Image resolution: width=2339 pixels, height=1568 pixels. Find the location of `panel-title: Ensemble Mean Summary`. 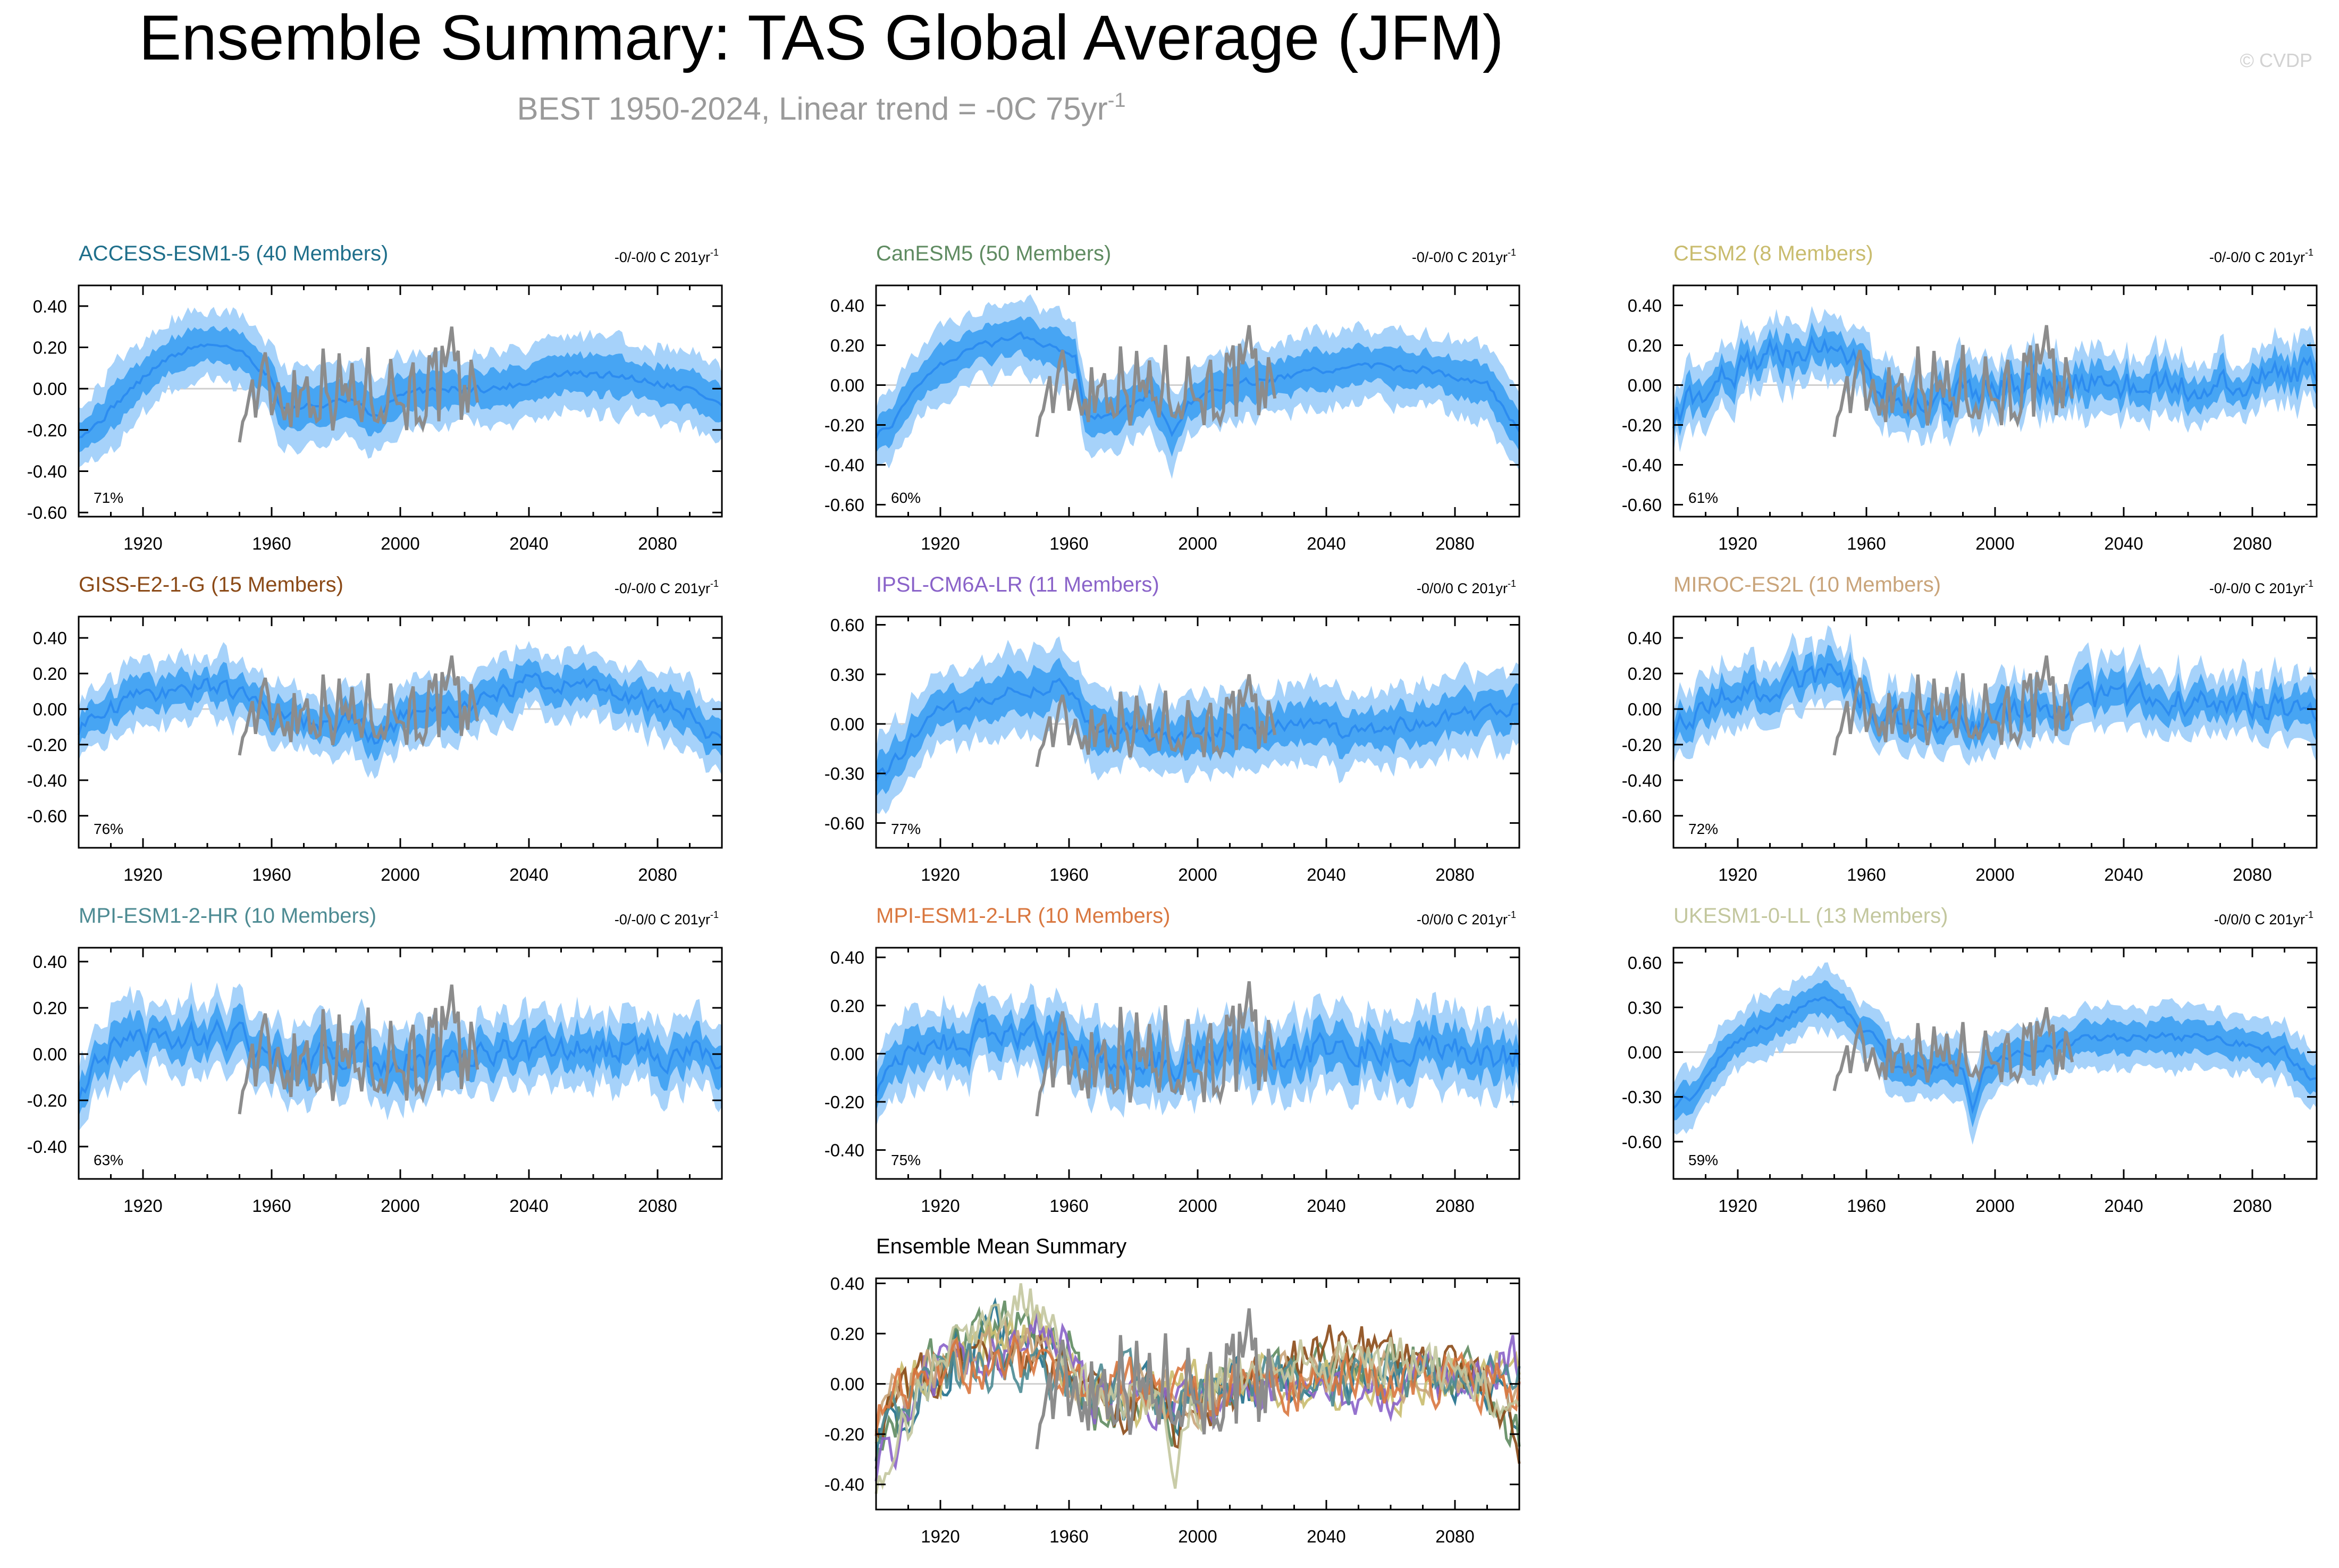

panel-title: Ensemble Mean Summary is located at coordinates (1001, 1246).